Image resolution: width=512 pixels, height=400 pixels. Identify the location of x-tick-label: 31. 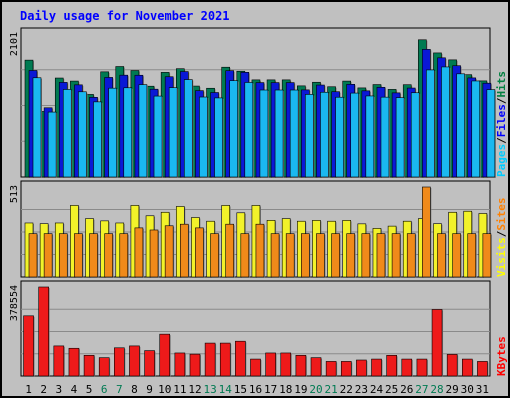
(482, 389).